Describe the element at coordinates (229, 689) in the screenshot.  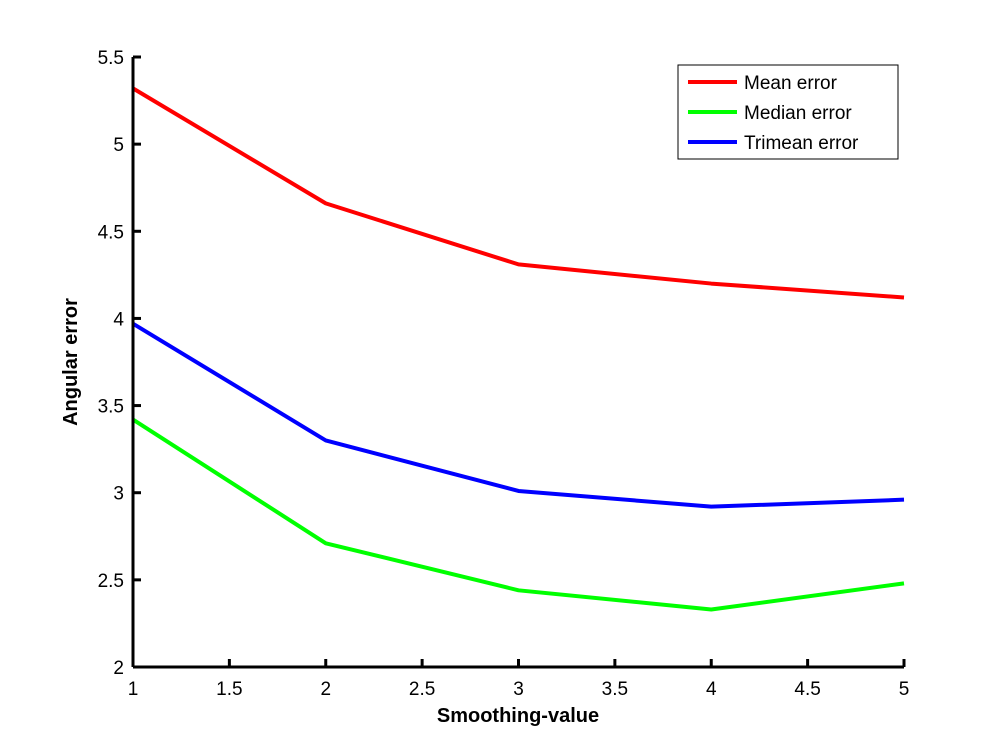
I see `x-tick-label: 1.5` at that location.